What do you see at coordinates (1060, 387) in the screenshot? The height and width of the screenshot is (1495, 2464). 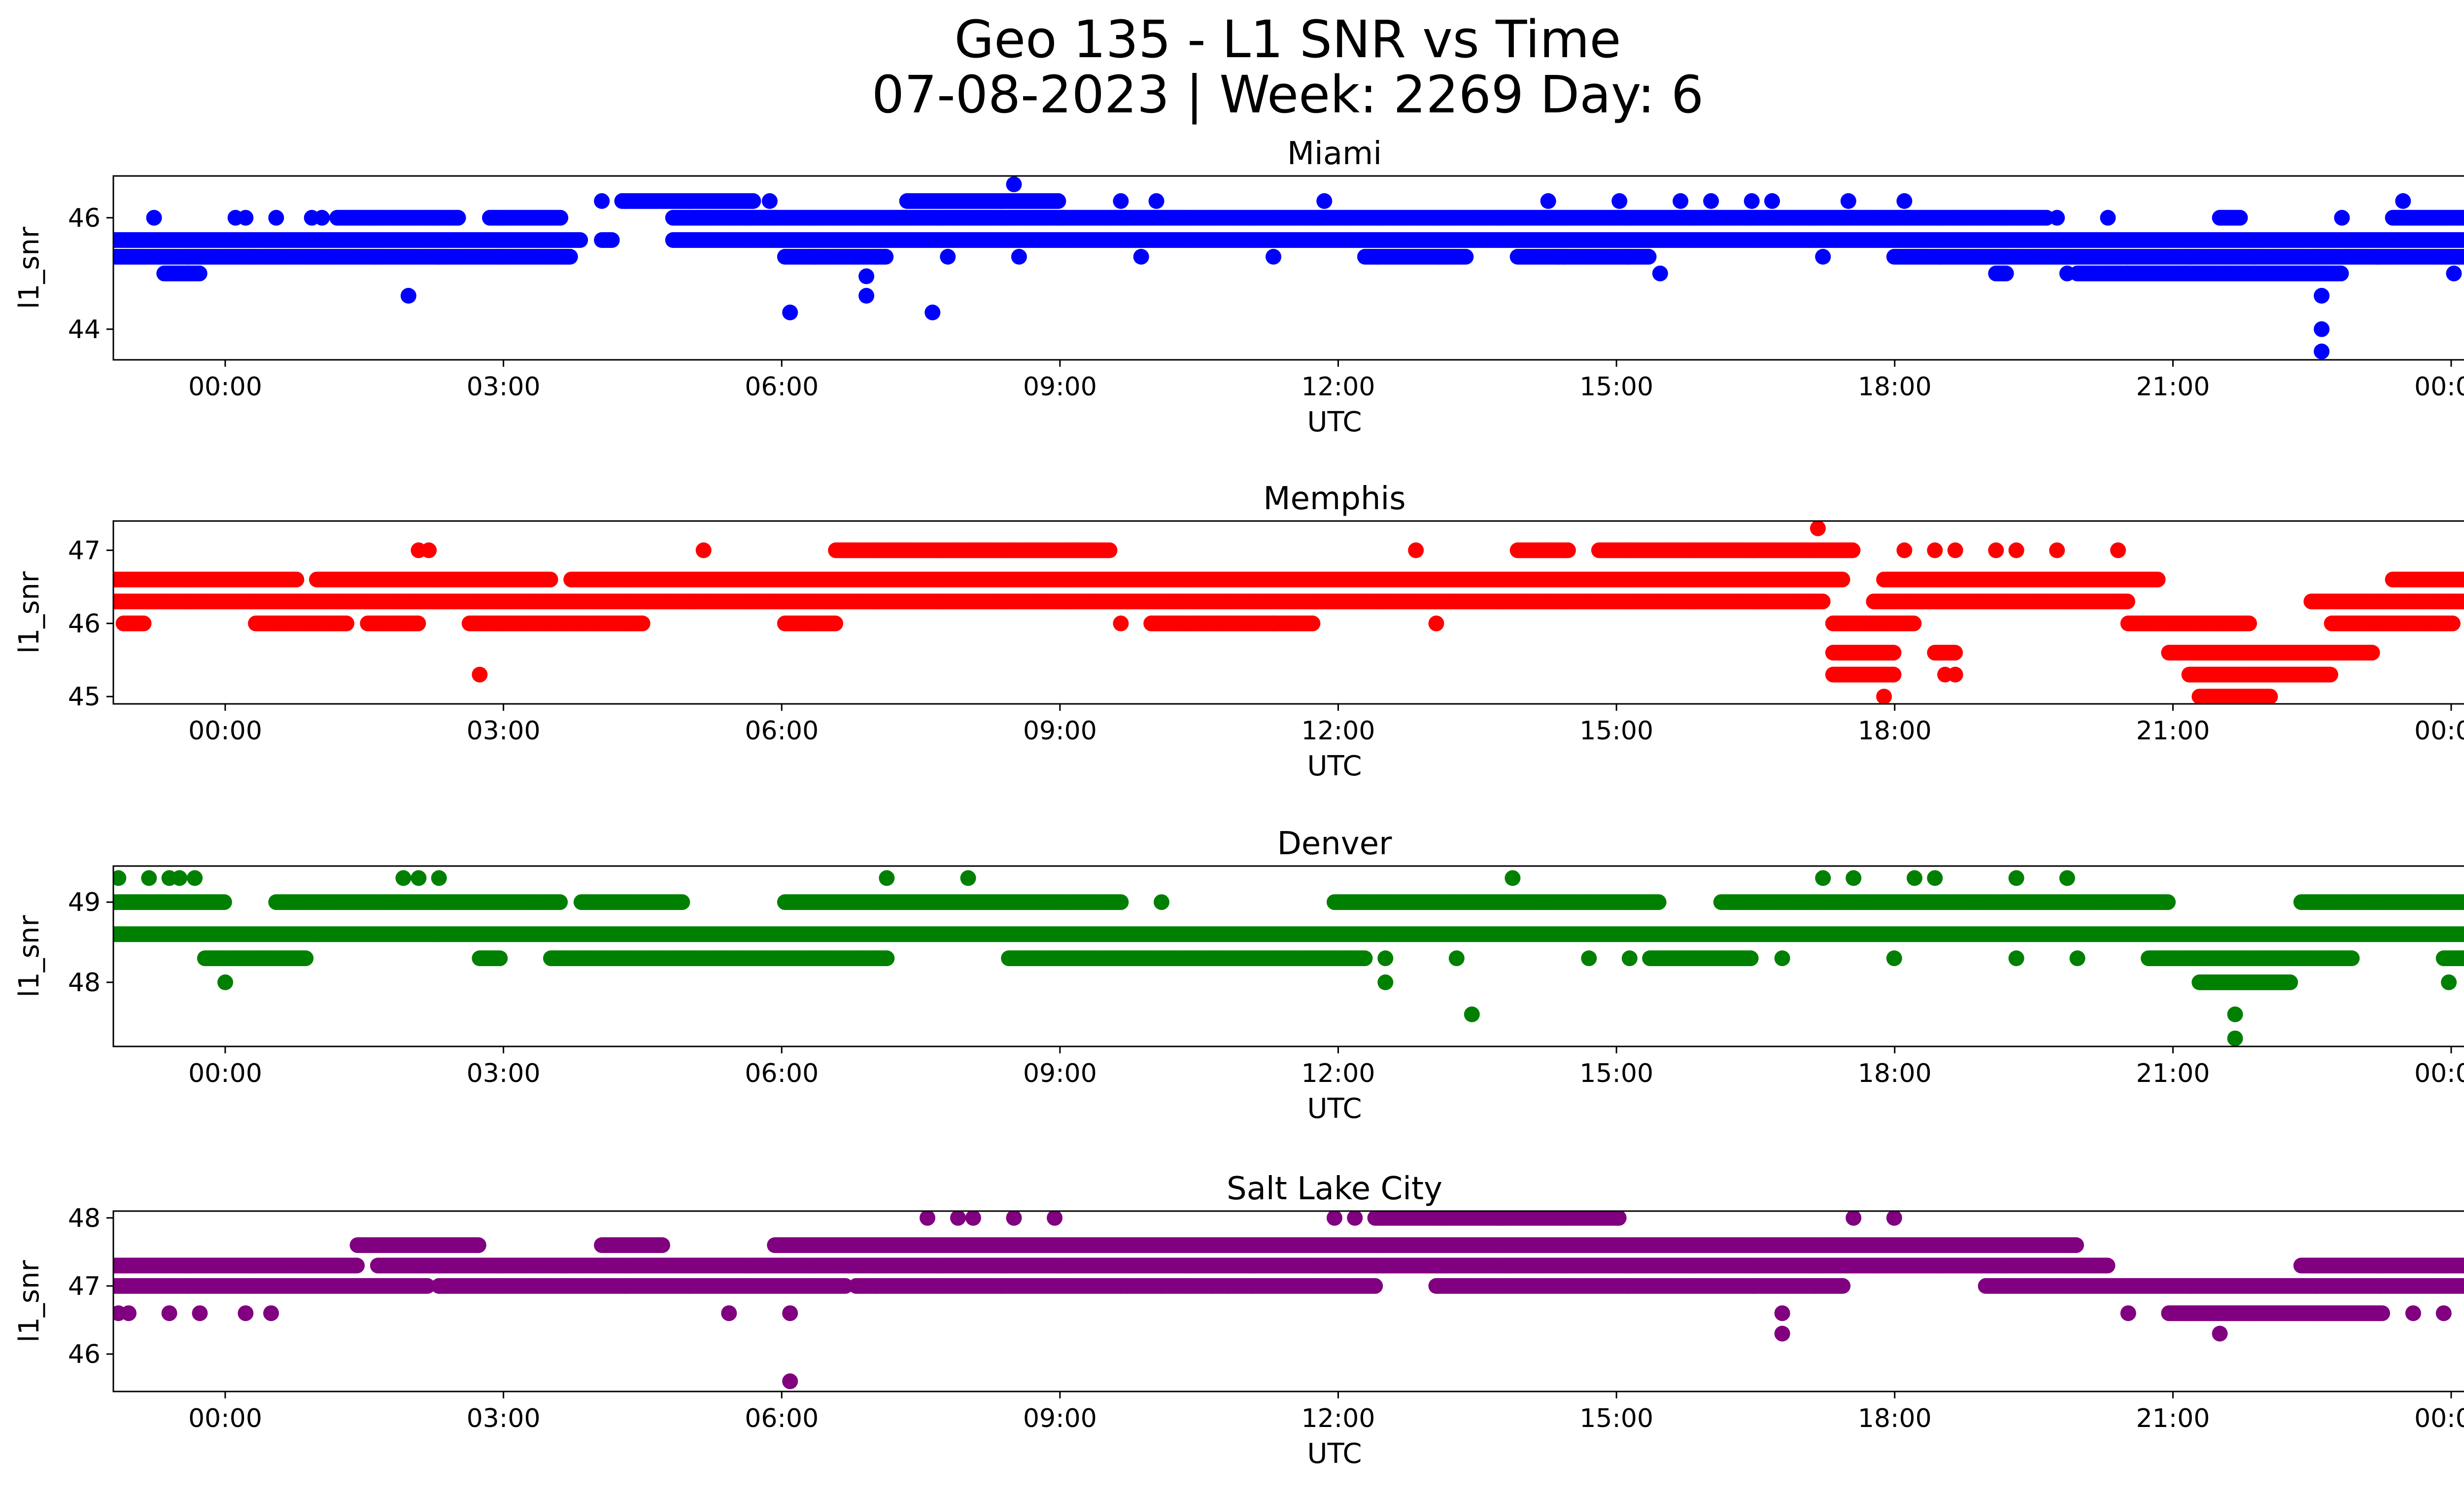 I see `miami-x-tick-label: 09:00` at bounding box center [1060, 387].